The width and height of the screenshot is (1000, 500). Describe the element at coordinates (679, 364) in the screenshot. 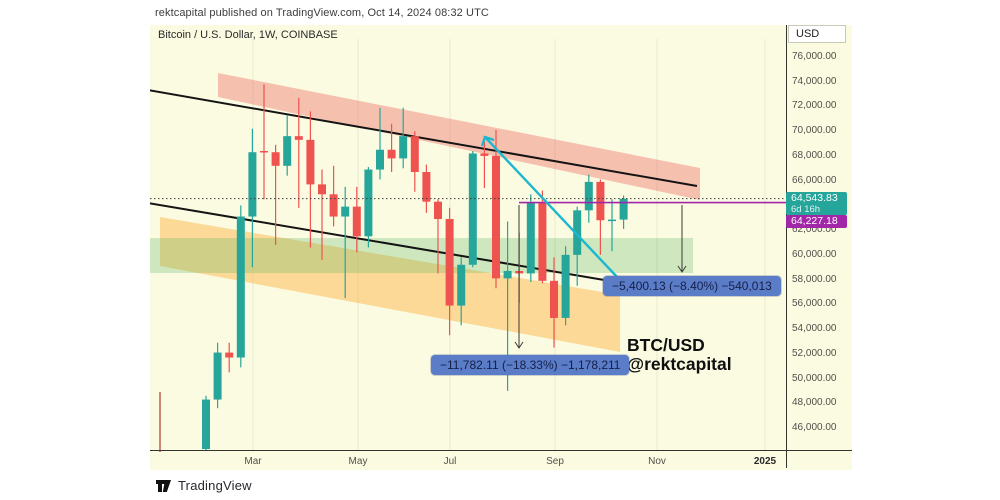

I see `watermark-handle: @rektcapital` at that location.